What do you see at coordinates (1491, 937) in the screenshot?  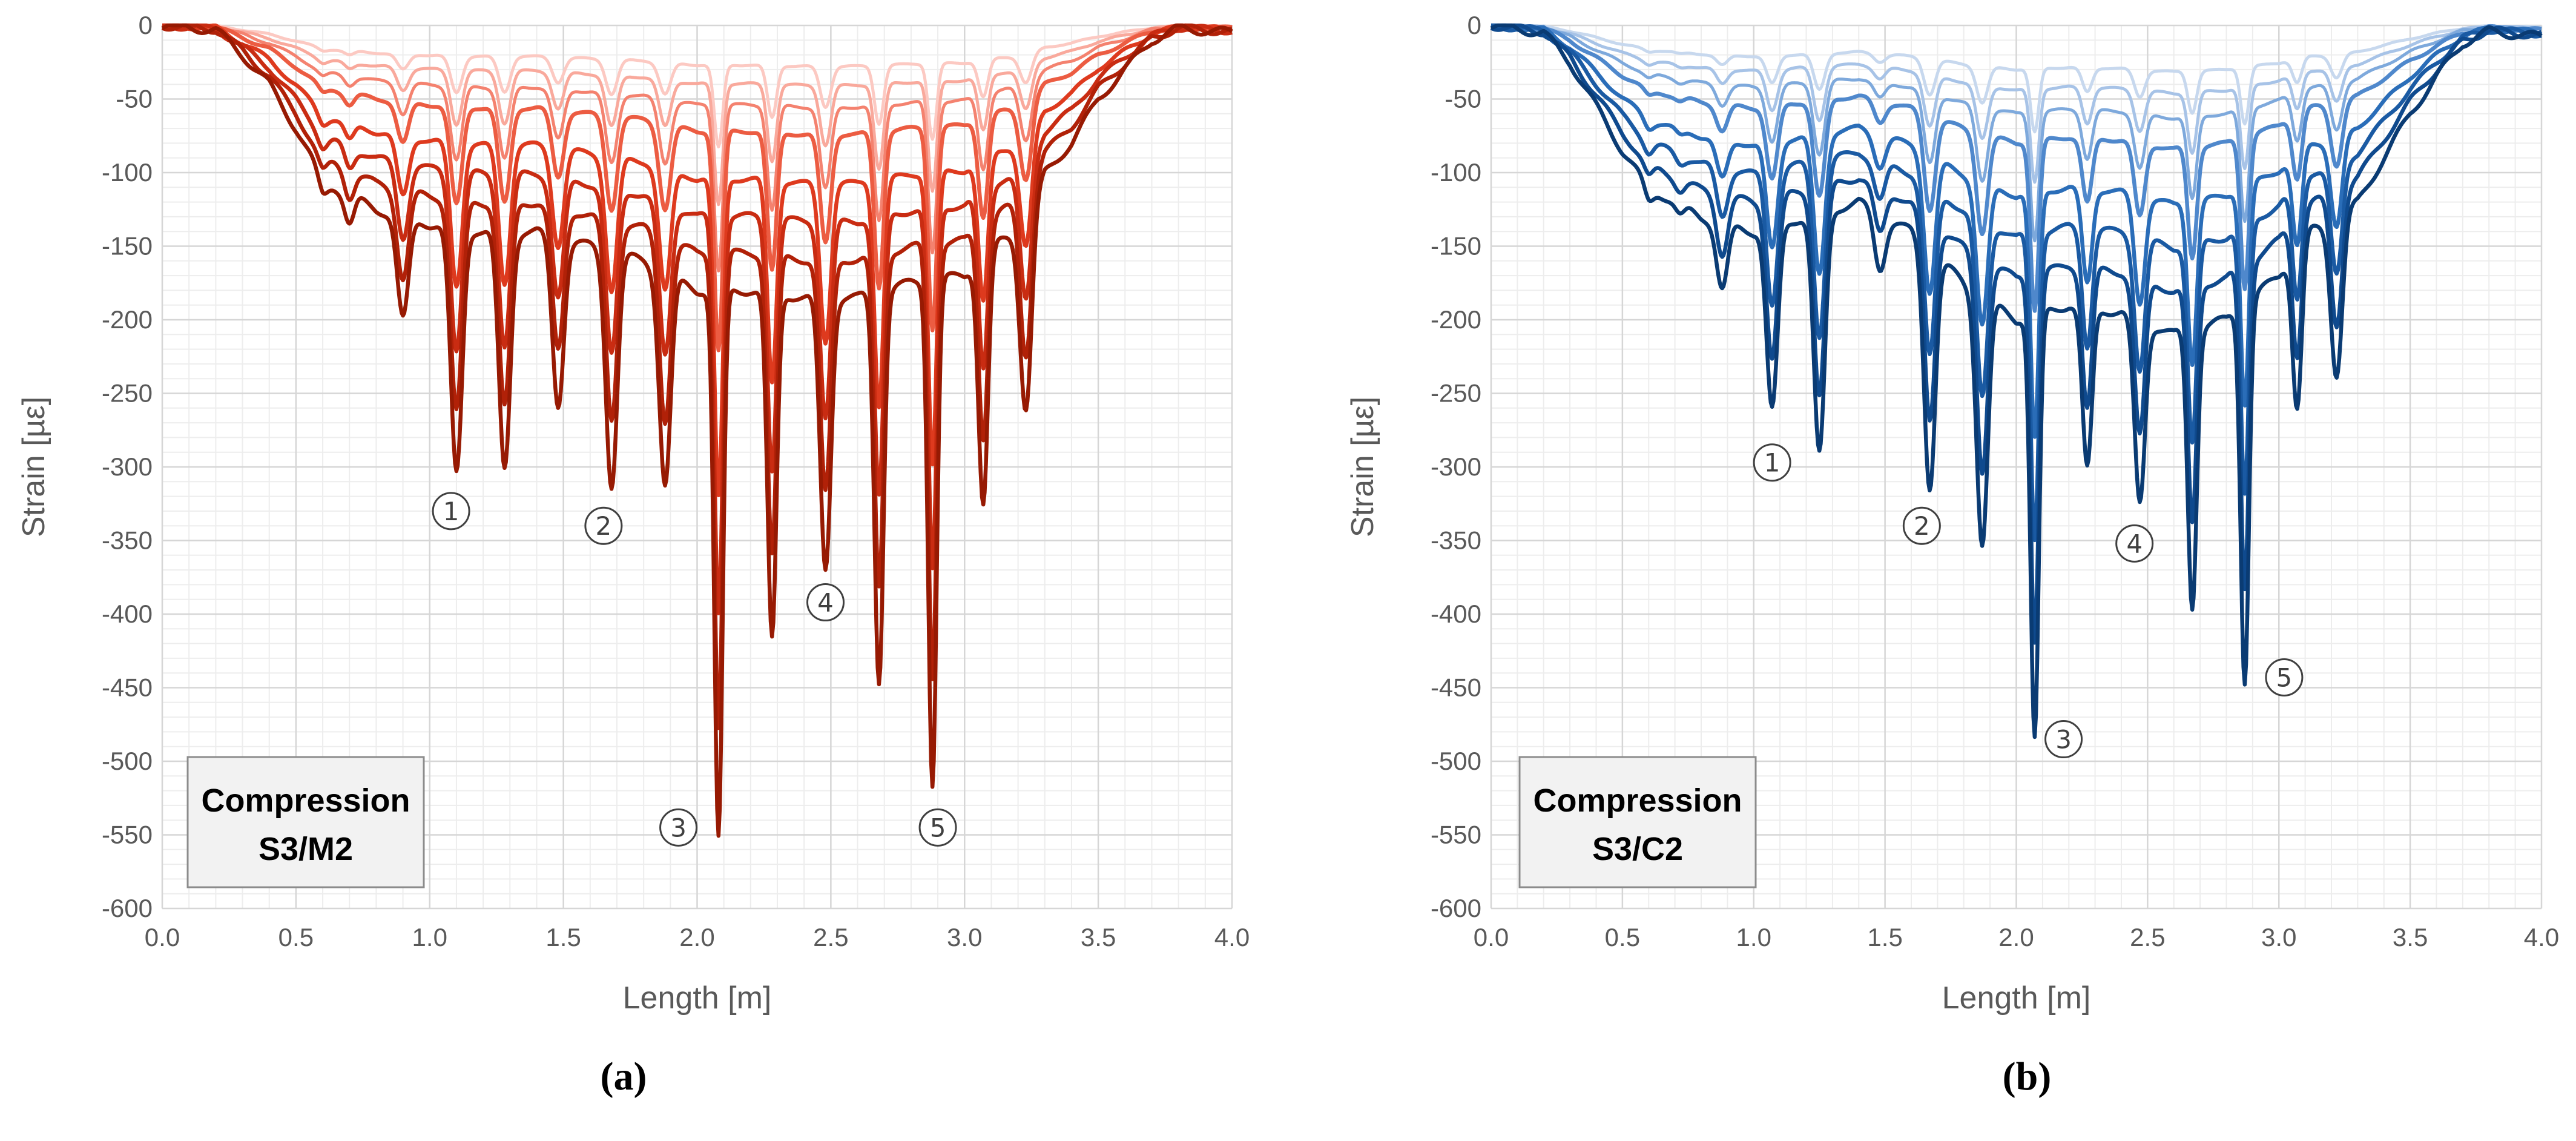 I see `x-tick-label: 0.0` at bounding box center [1491, 937].